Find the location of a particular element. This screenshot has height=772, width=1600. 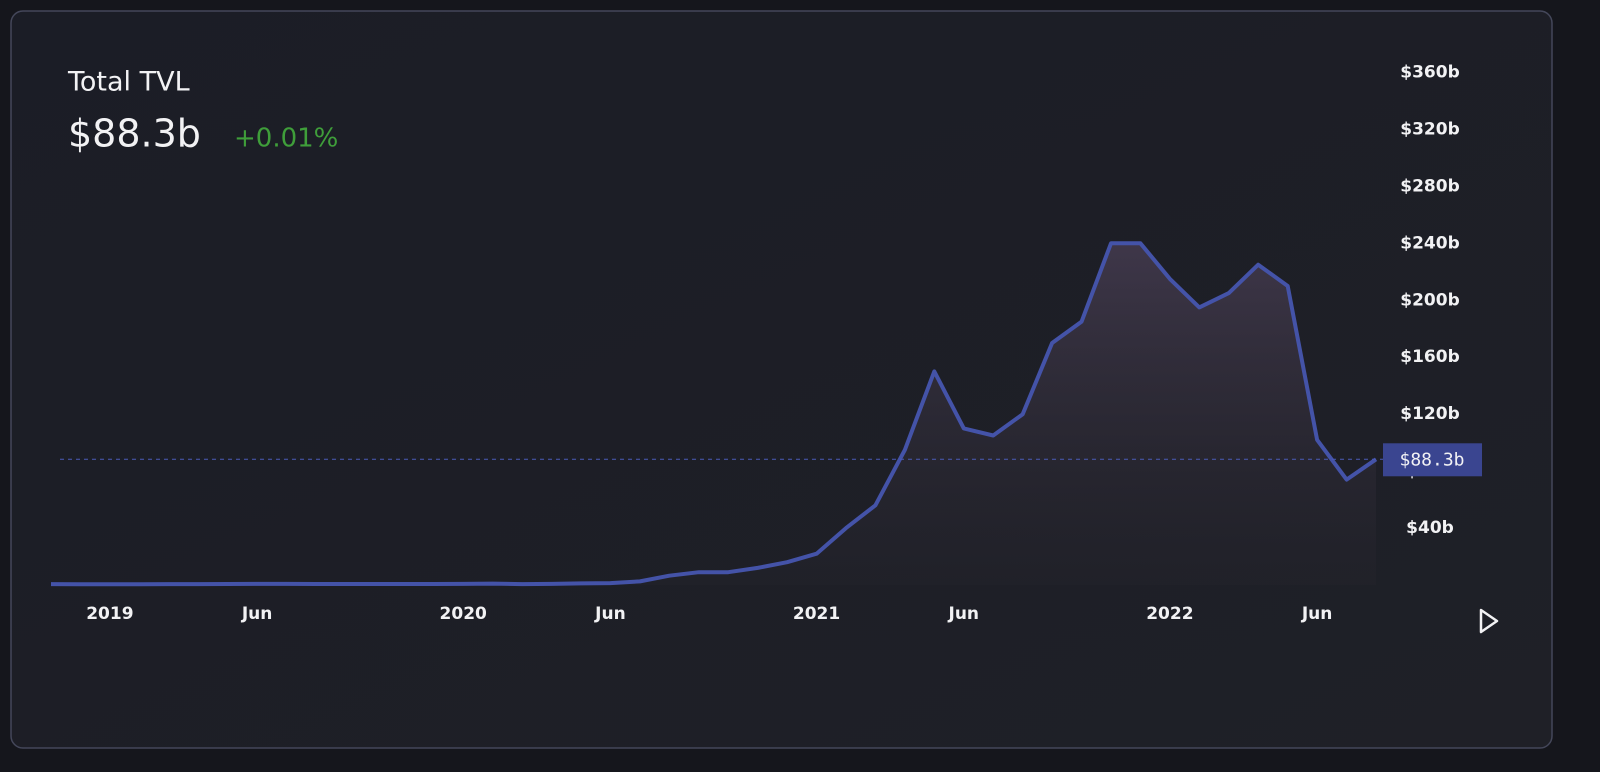

chart-title: Total TVL is located at coordinates (128, 82).